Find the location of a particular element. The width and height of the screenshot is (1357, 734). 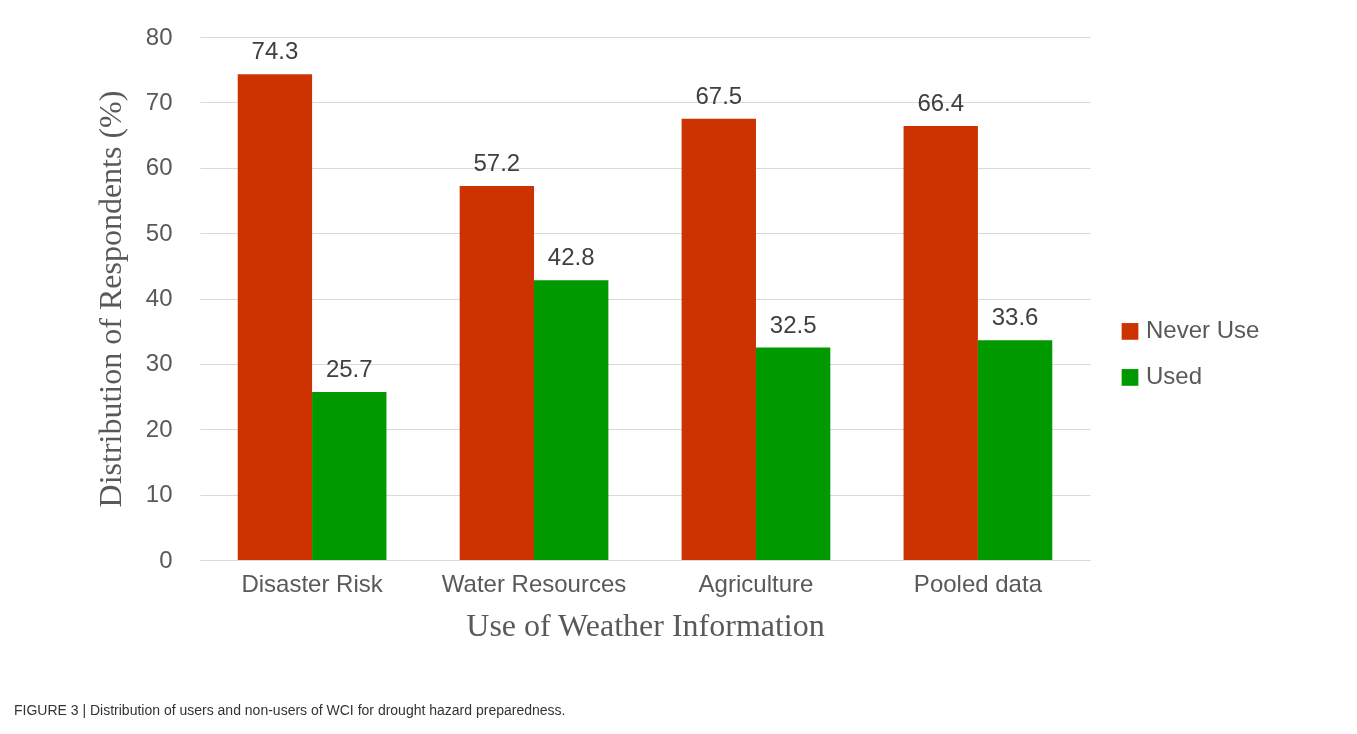

y-axis-title: Distribution of Respondents (%) is located at coordinates (109, 299).